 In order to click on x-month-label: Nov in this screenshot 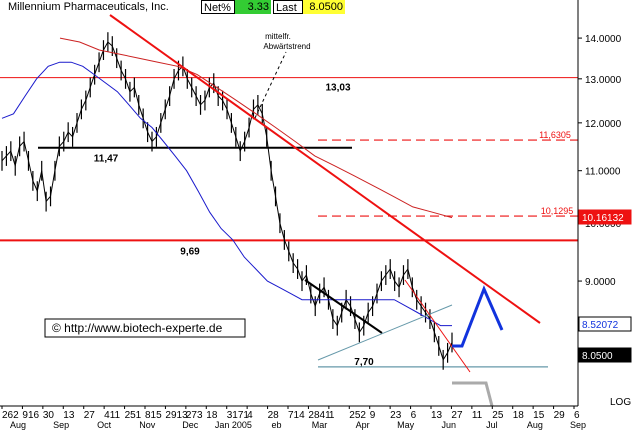, I will do `click(147, 425)`.